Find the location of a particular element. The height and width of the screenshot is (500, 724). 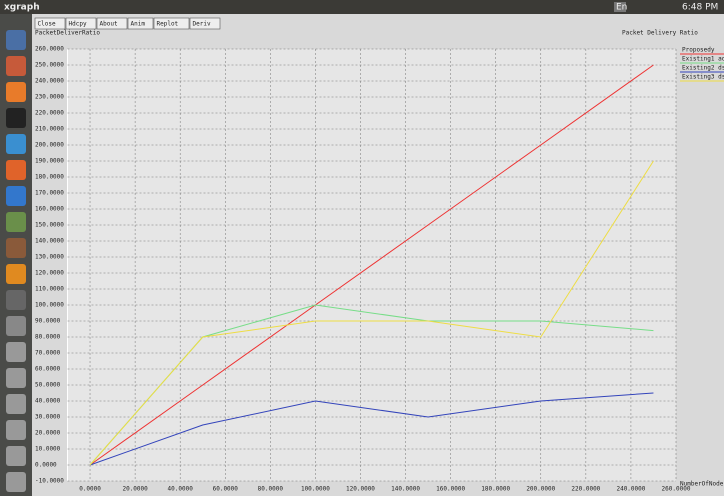

y-tick-label: 10.0000 is located at coordinates (48, 449).